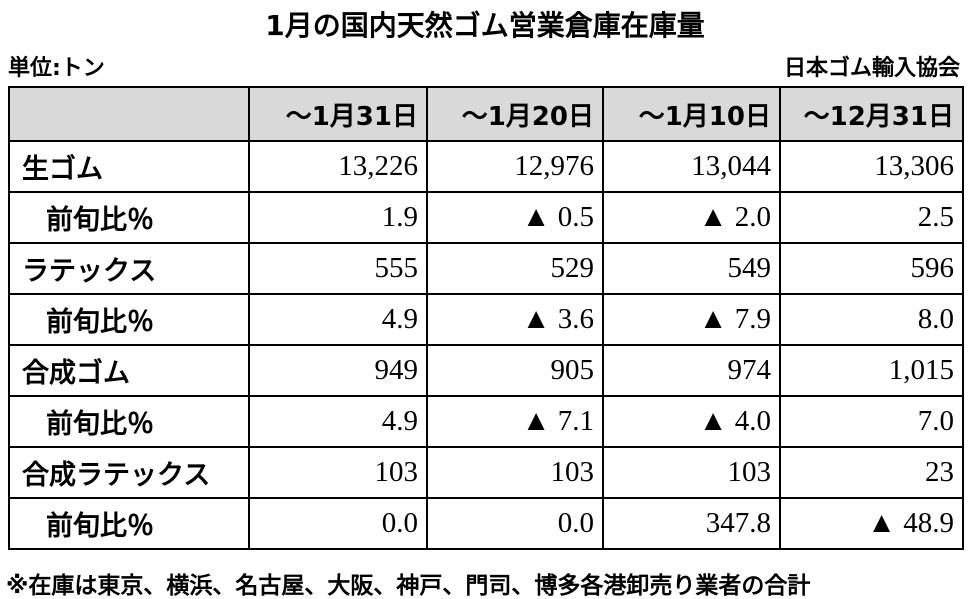 This screenshot has width=970, height=599. Describe the element at coordinates (871, 319) in the screenshot. I see `cell: 8.0` at that location.